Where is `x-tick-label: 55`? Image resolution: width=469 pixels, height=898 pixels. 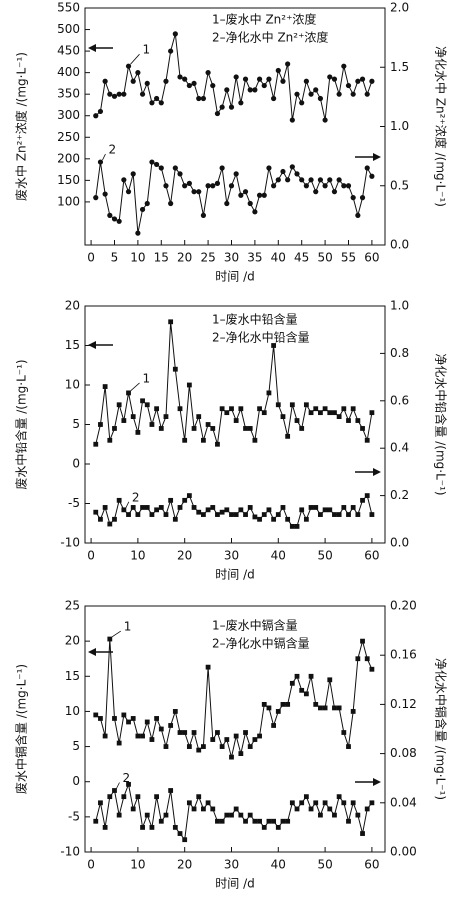 x-tick-label: 55 is located at coordinates (348, 258).